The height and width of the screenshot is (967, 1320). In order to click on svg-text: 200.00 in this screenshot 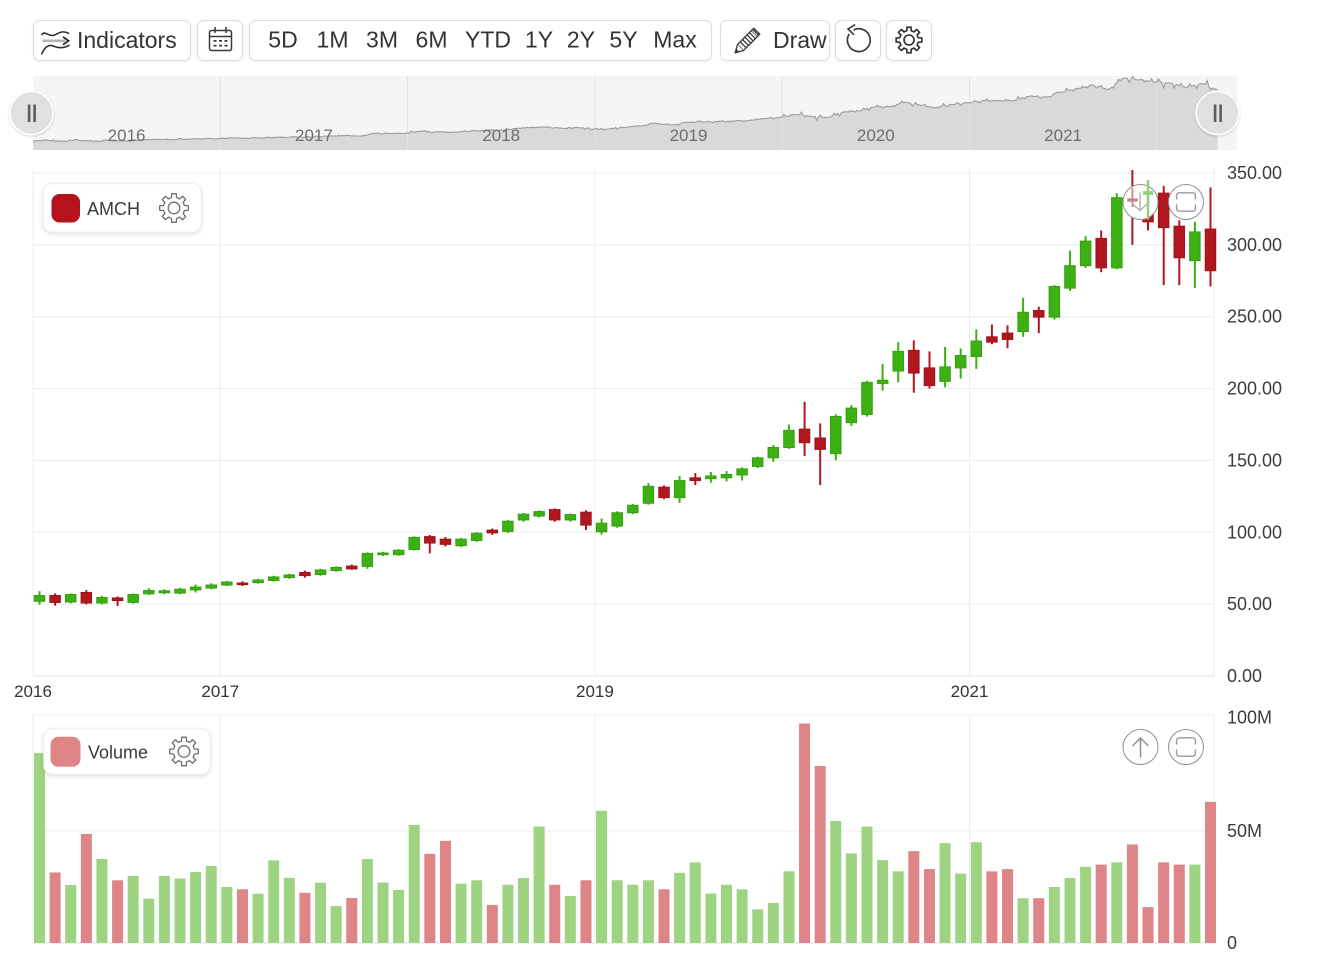, I will do `click(1254, 389)`.